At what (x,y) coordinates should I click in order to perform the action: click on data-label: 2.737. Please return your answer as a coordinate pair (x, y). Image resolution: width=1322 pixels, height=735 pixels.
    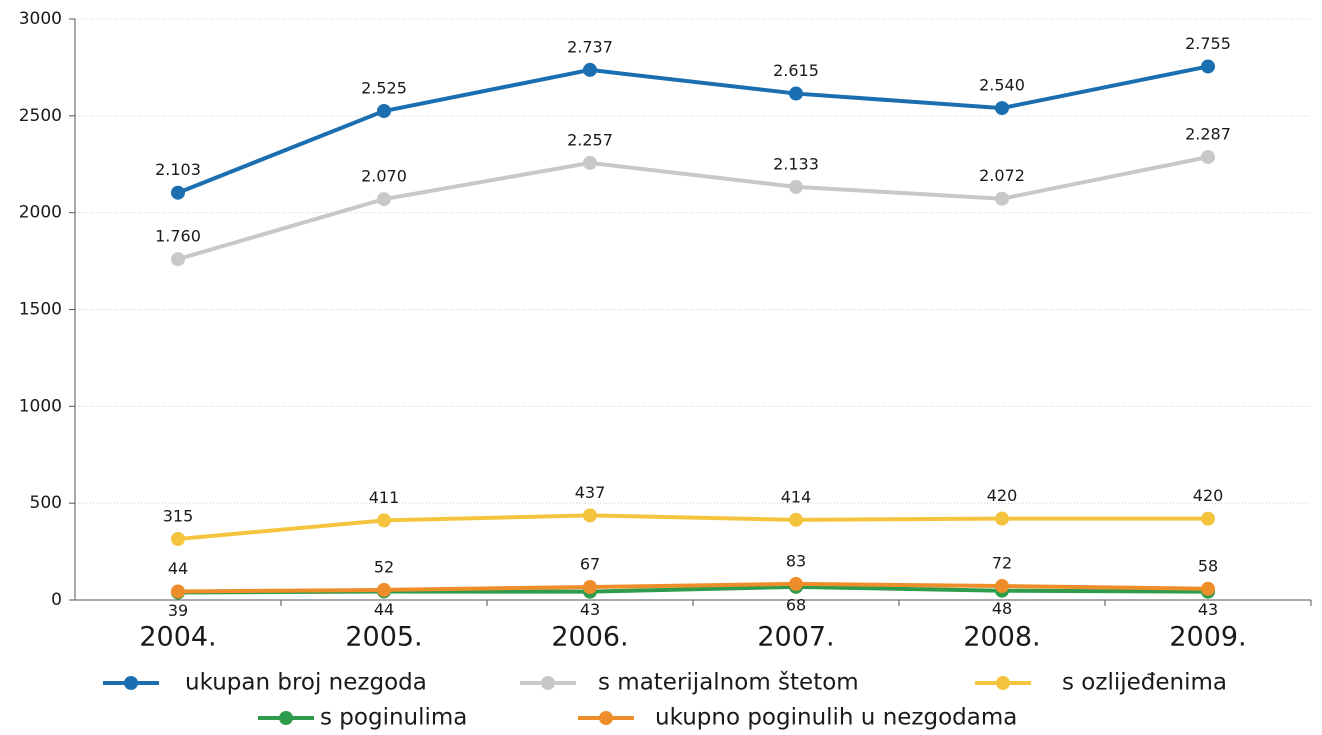
    Looking at the image, I should click on (590, 46).